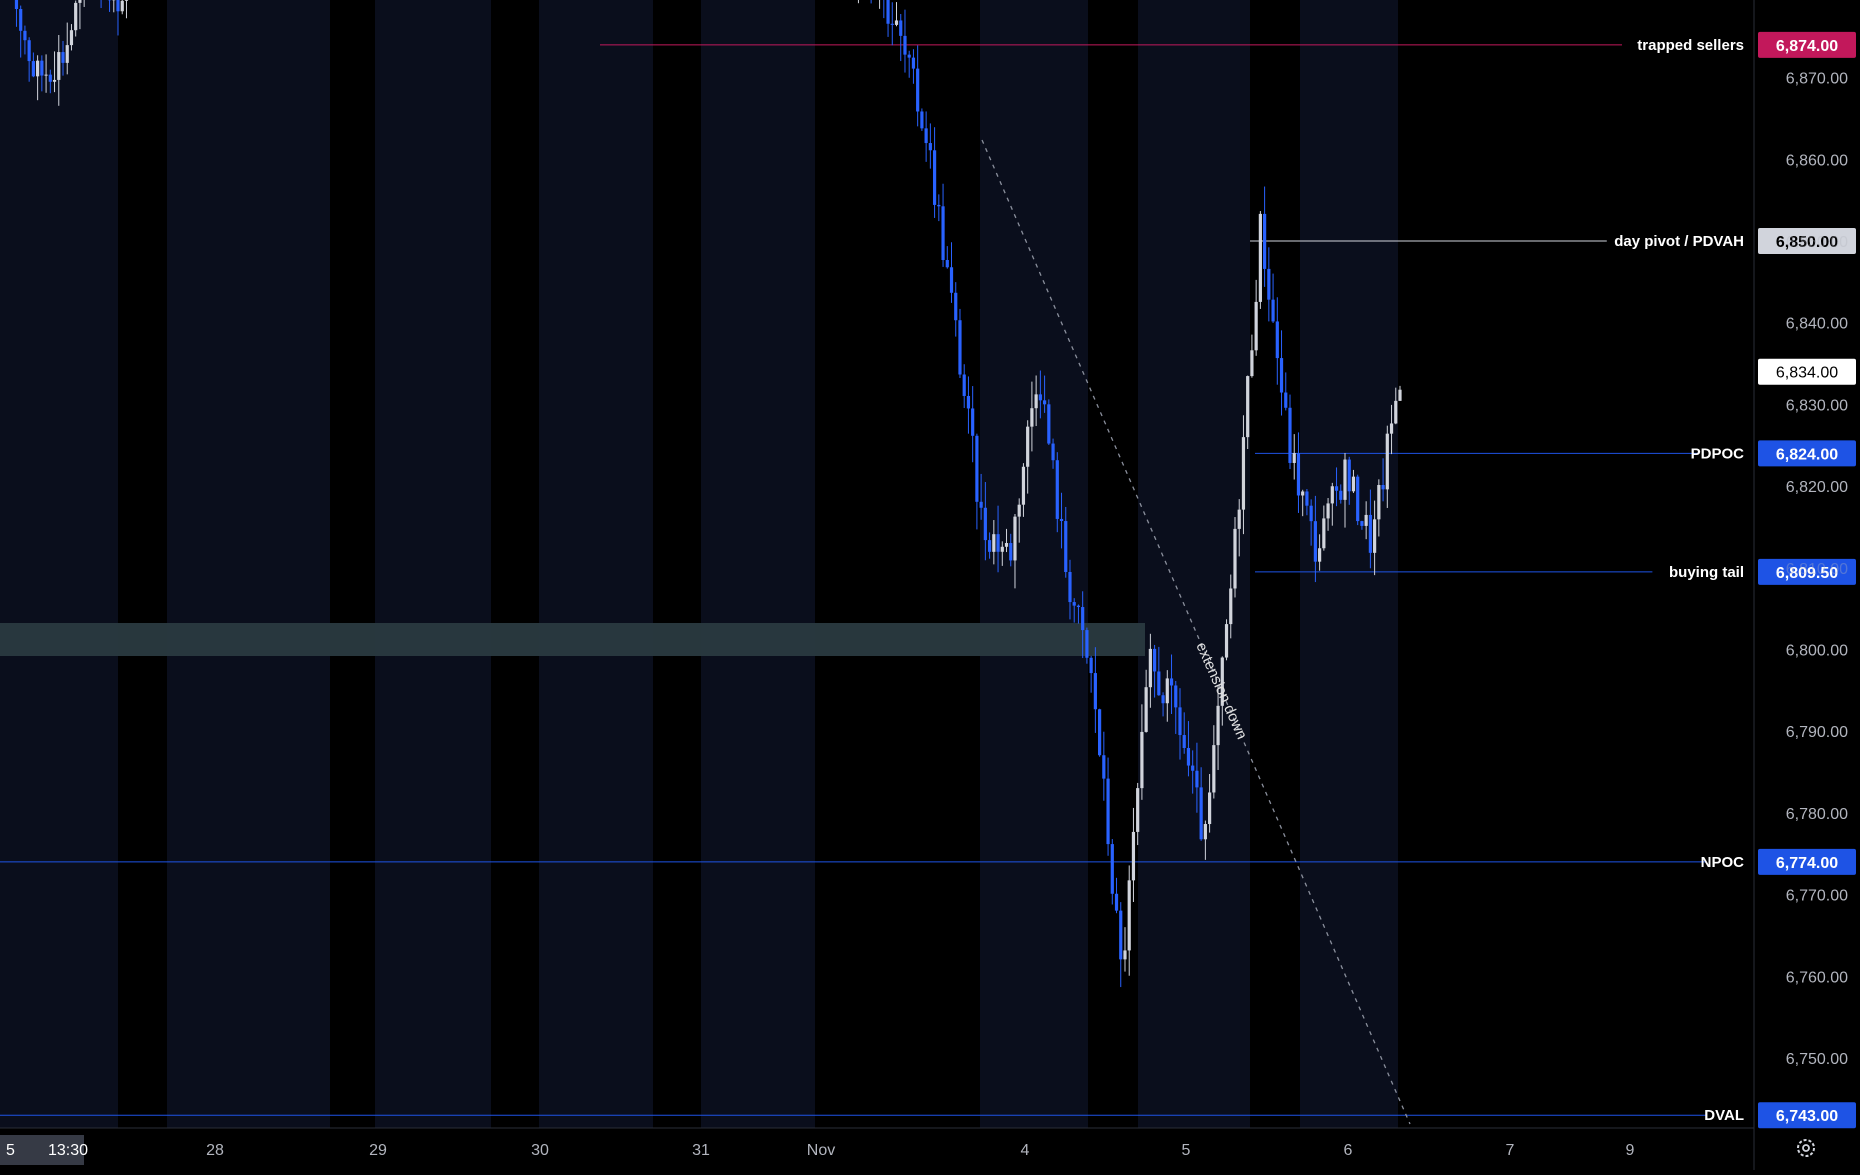 The height and width of the screenshot is (1175, 1860). Describe the element at coordinates (1807, 454) in the screenshot. I see `level-price-label: 6,824.00` at that location.